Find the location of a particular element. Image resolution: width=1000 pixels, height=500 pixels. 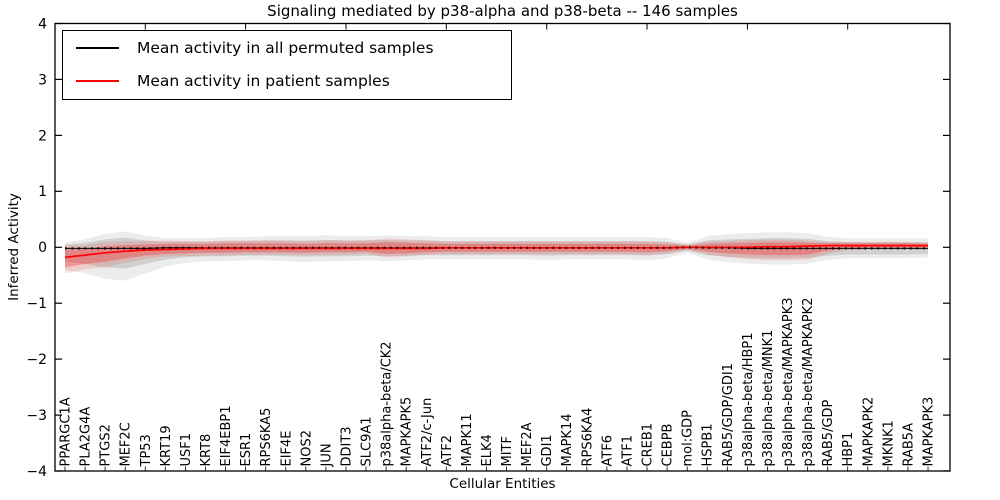

x-category-label: EIF4EBP1 is located at coordinates (226, 435).